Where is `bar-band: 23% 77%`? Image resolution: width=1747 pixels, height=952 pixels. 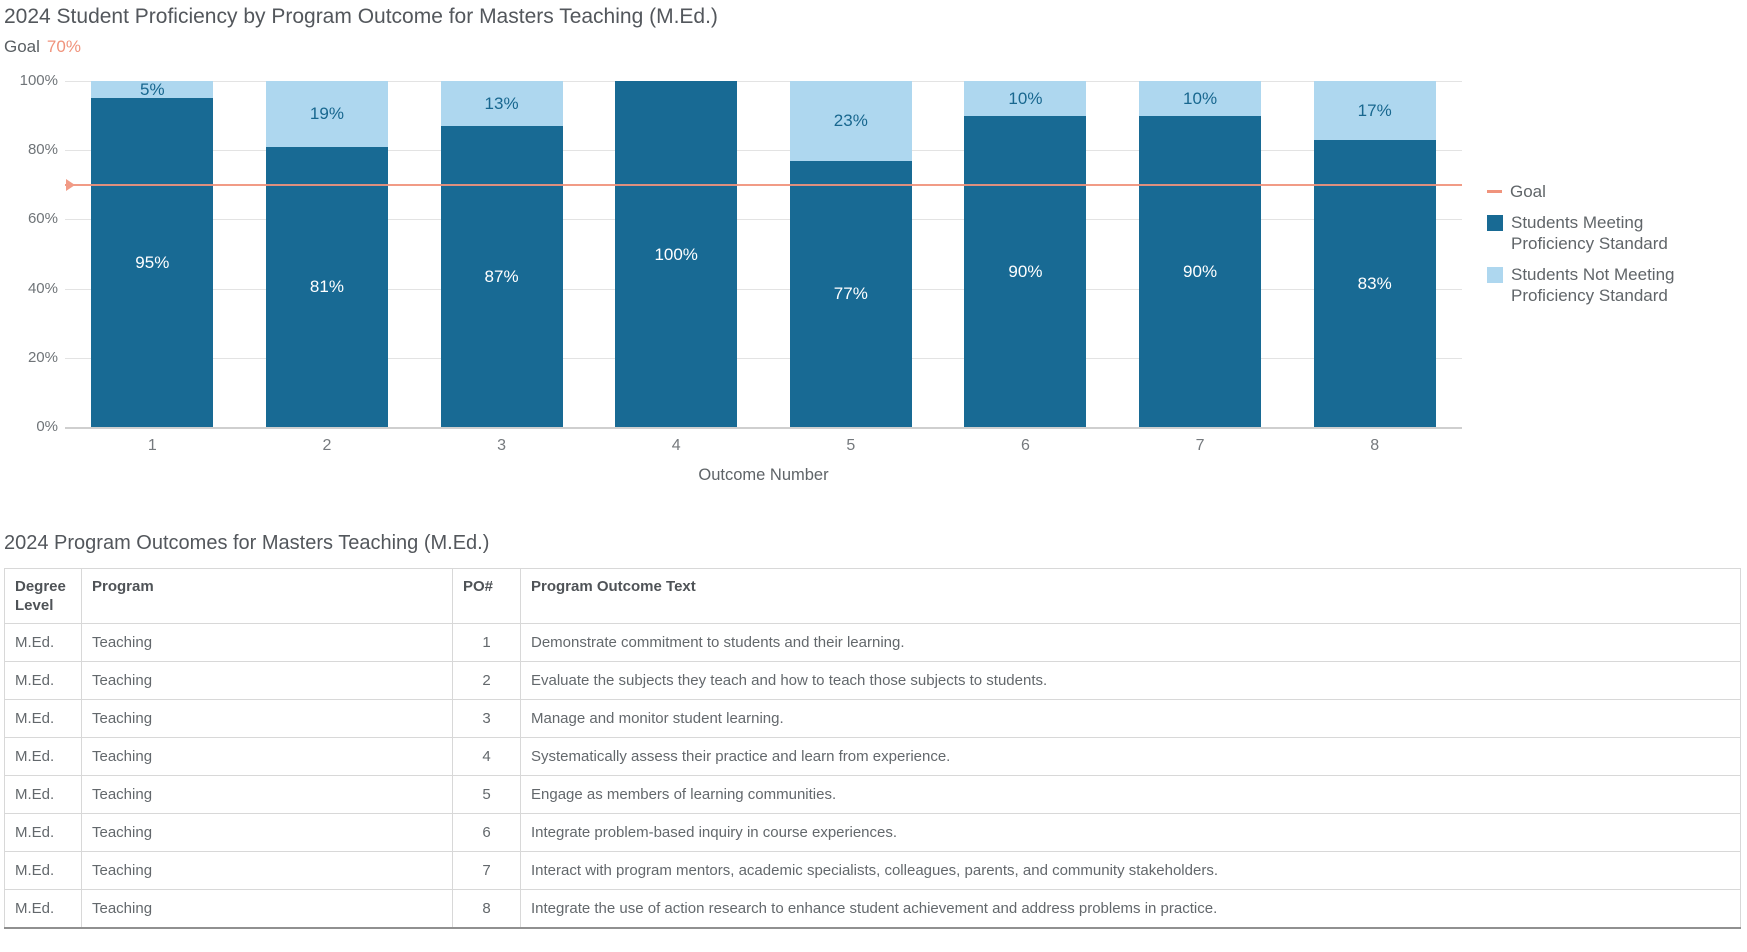 bar-band: 23% 77% is located at coordinates (851, 254).